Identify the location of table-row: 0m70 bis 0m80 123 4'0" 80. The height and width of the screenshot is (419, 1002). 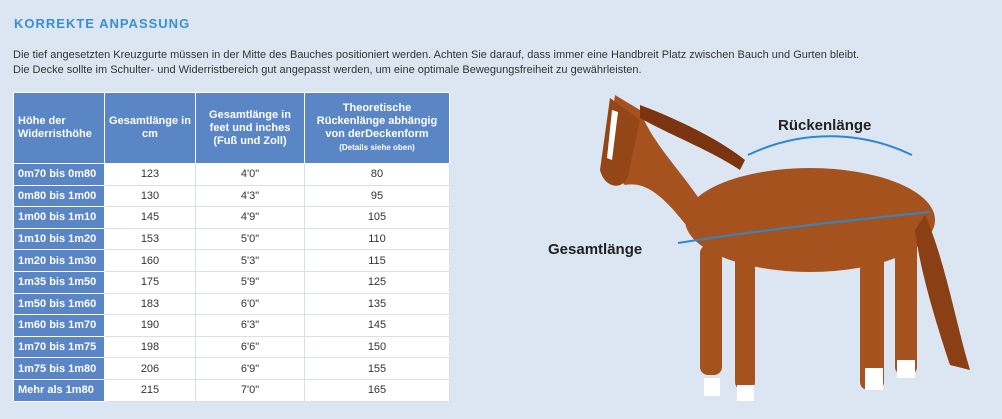
(231, 174).